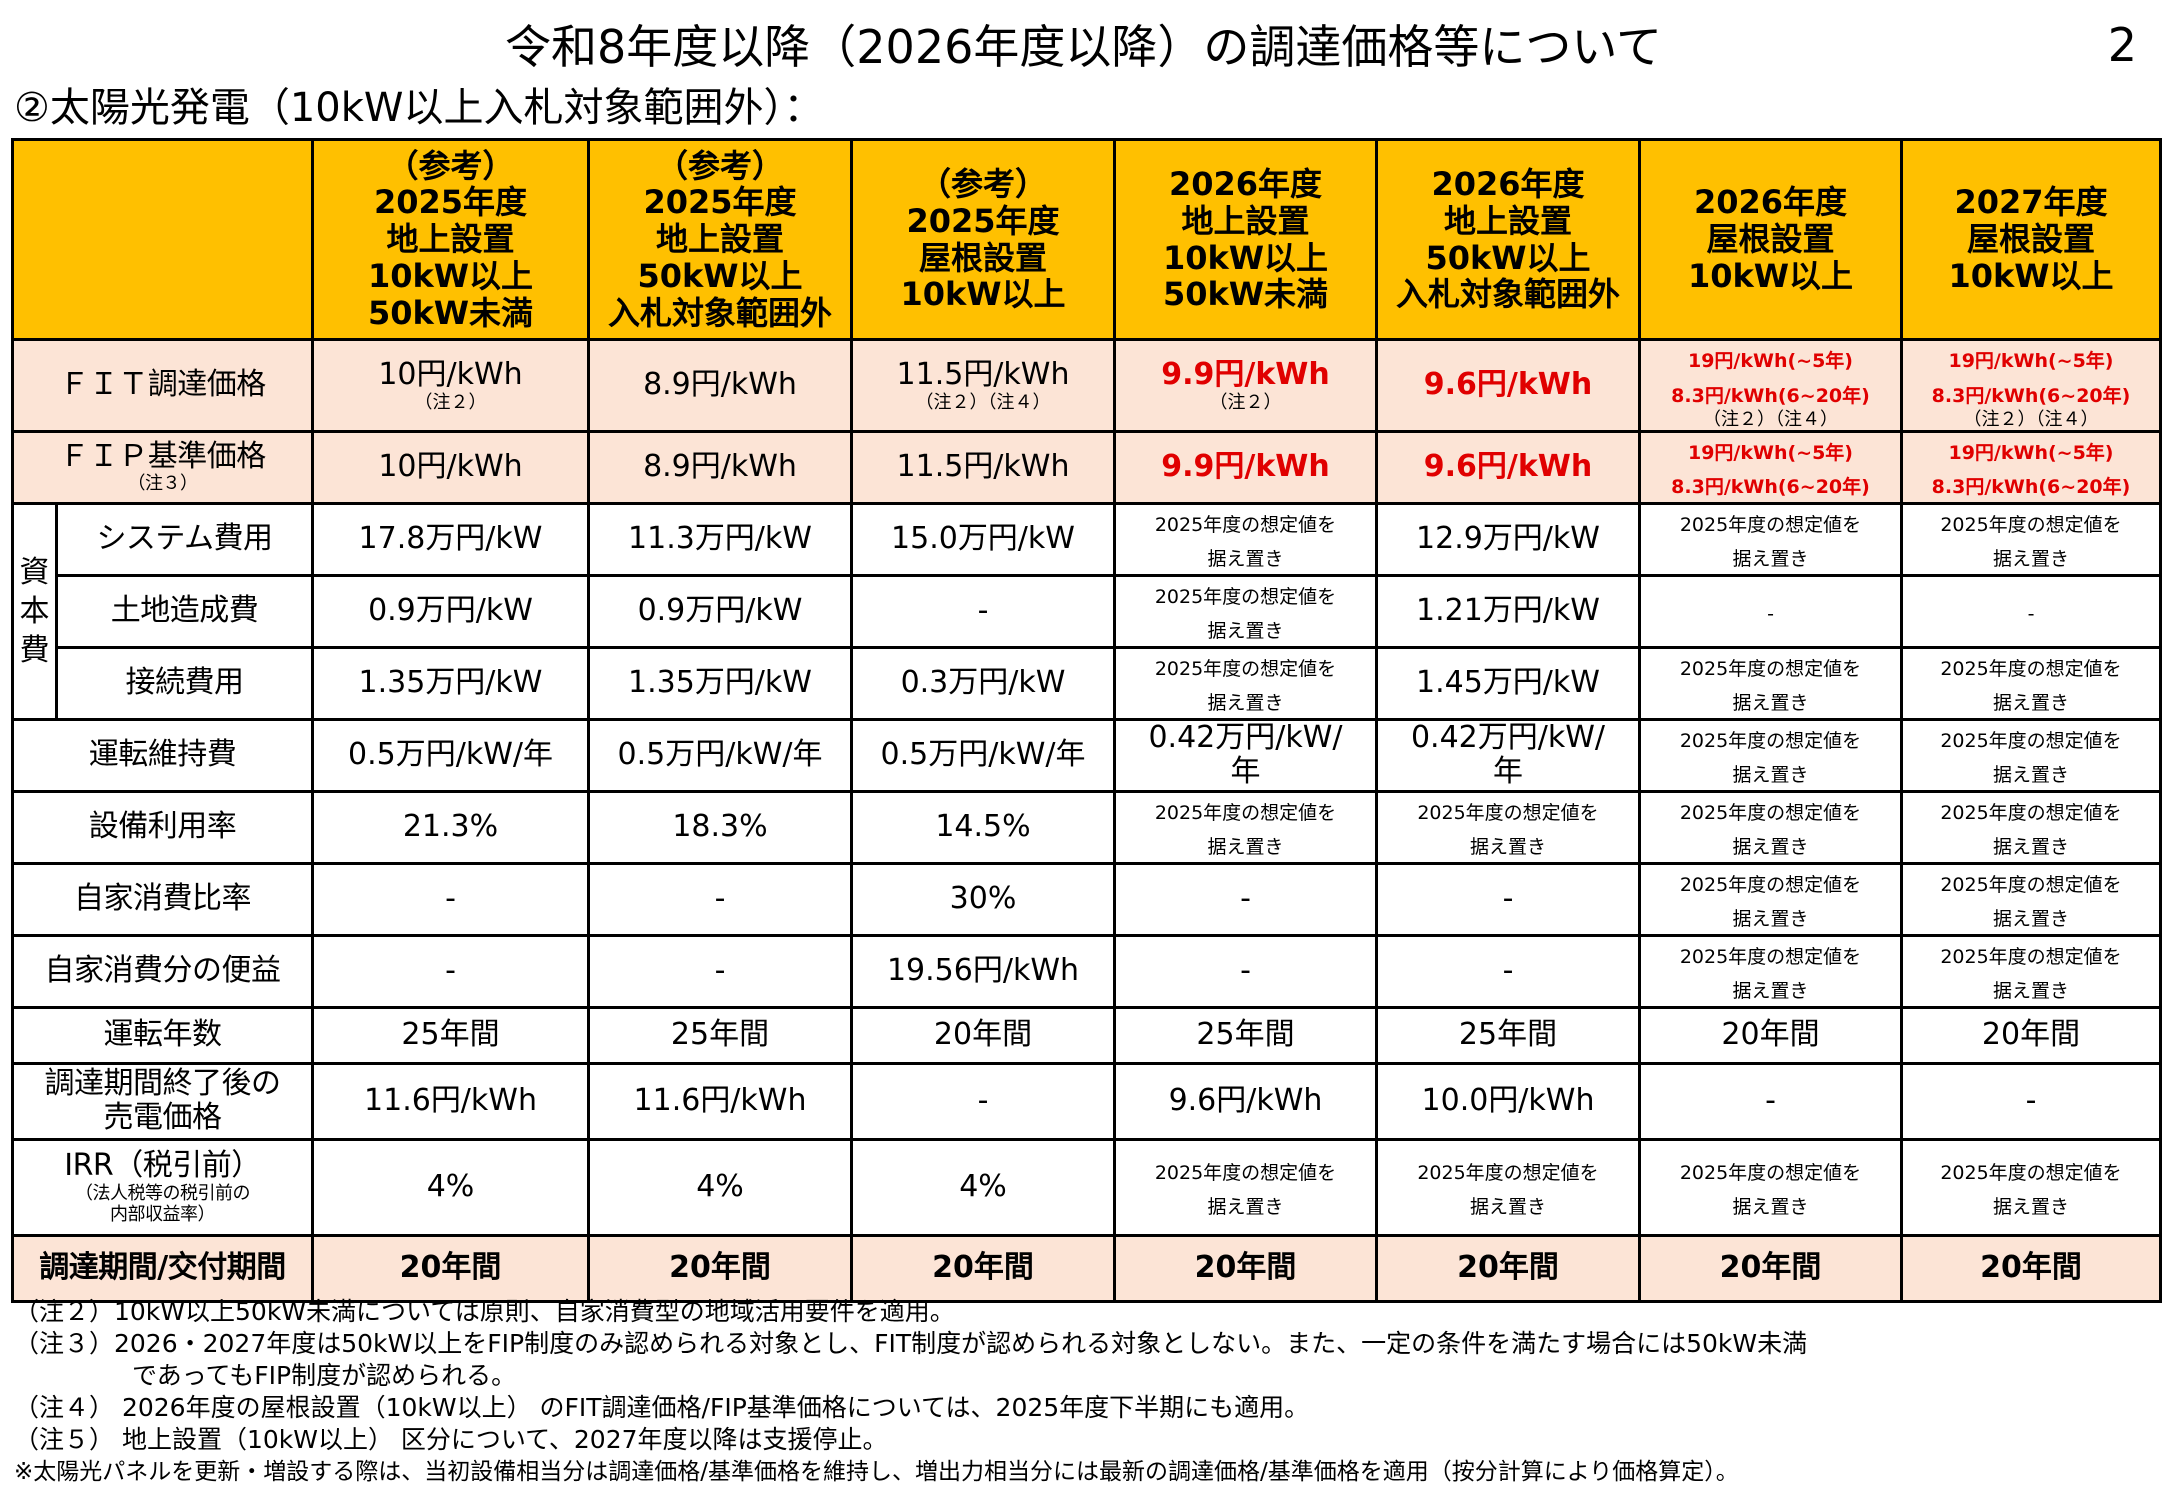  What do you see at coordinates (451, 1439) in the screenshot?
I see `note-5: （注５） 地上設置（10kW以上） 区分について、2027年度以降は支援停止。` at bounding box center [451, 1439].